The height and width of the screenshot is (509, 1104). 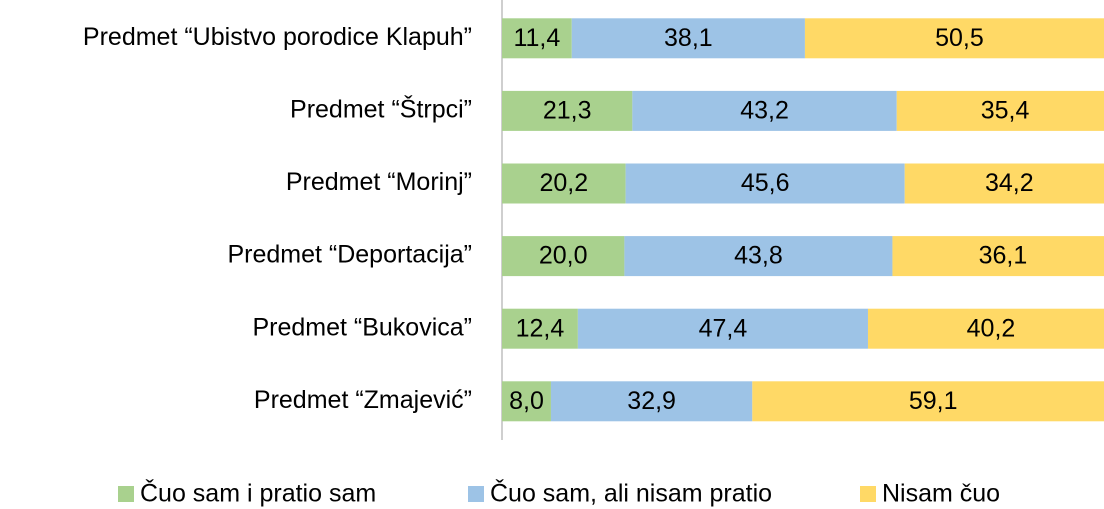 I want to click on data-label: 38,1, so click(x=688, y=38).